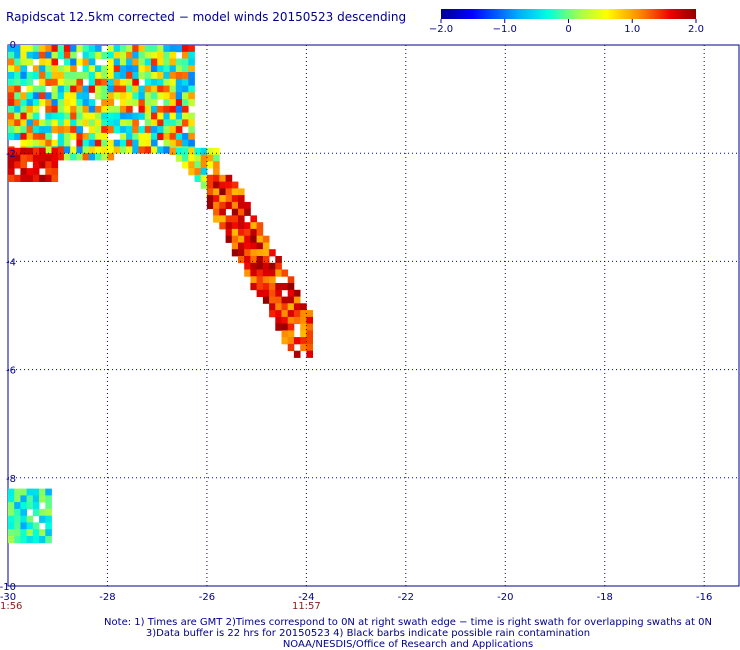  What do you see at coordinates (13, 45) in the screenshot?
I see `y-tick-label: 0` at bounding box center [13, 45].